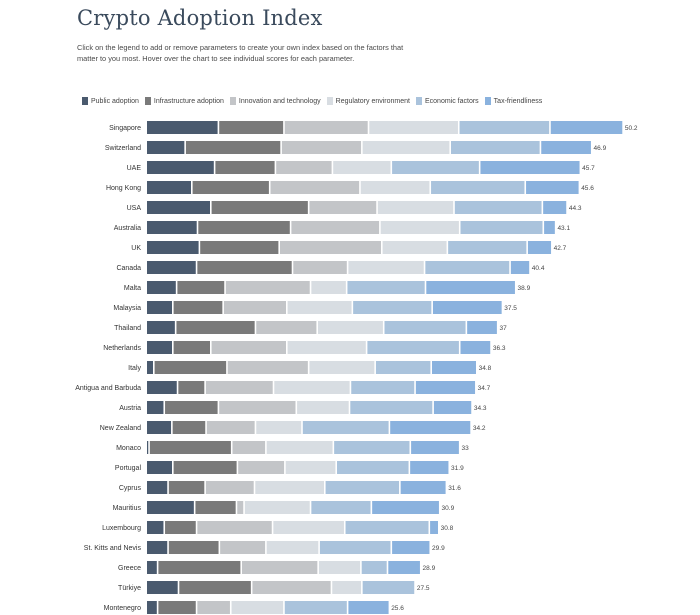 The image size is (700, 615). Describe the element at coordinates (368, 101) in the screenshot. I see `legend-item: Regulatory environment` at that location.